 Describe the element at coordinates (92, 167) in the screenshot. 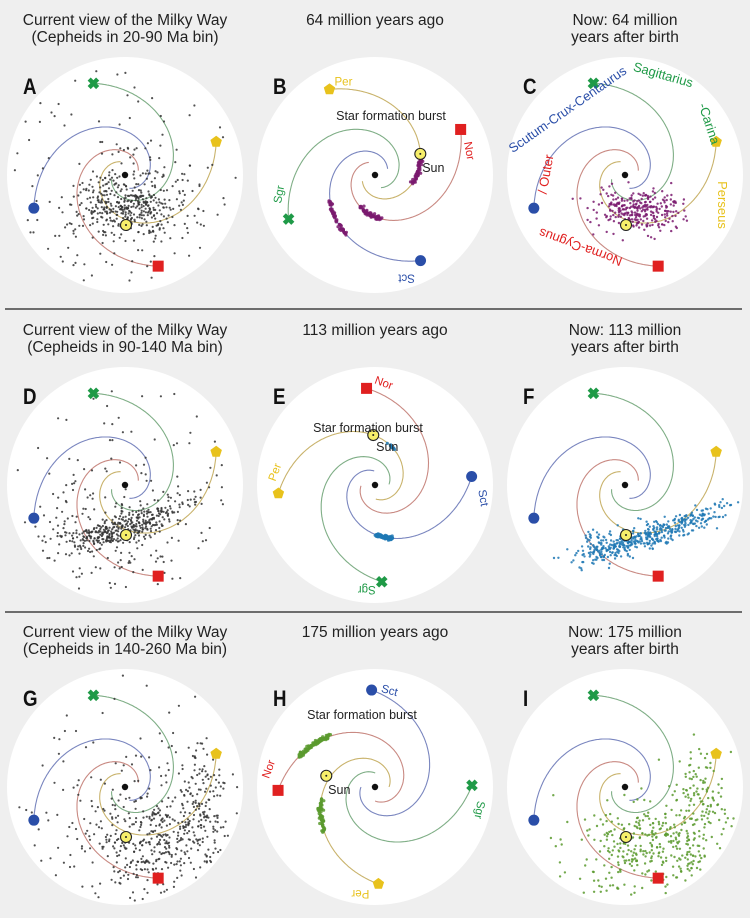

I see `sct-spiral-arm` at that location.